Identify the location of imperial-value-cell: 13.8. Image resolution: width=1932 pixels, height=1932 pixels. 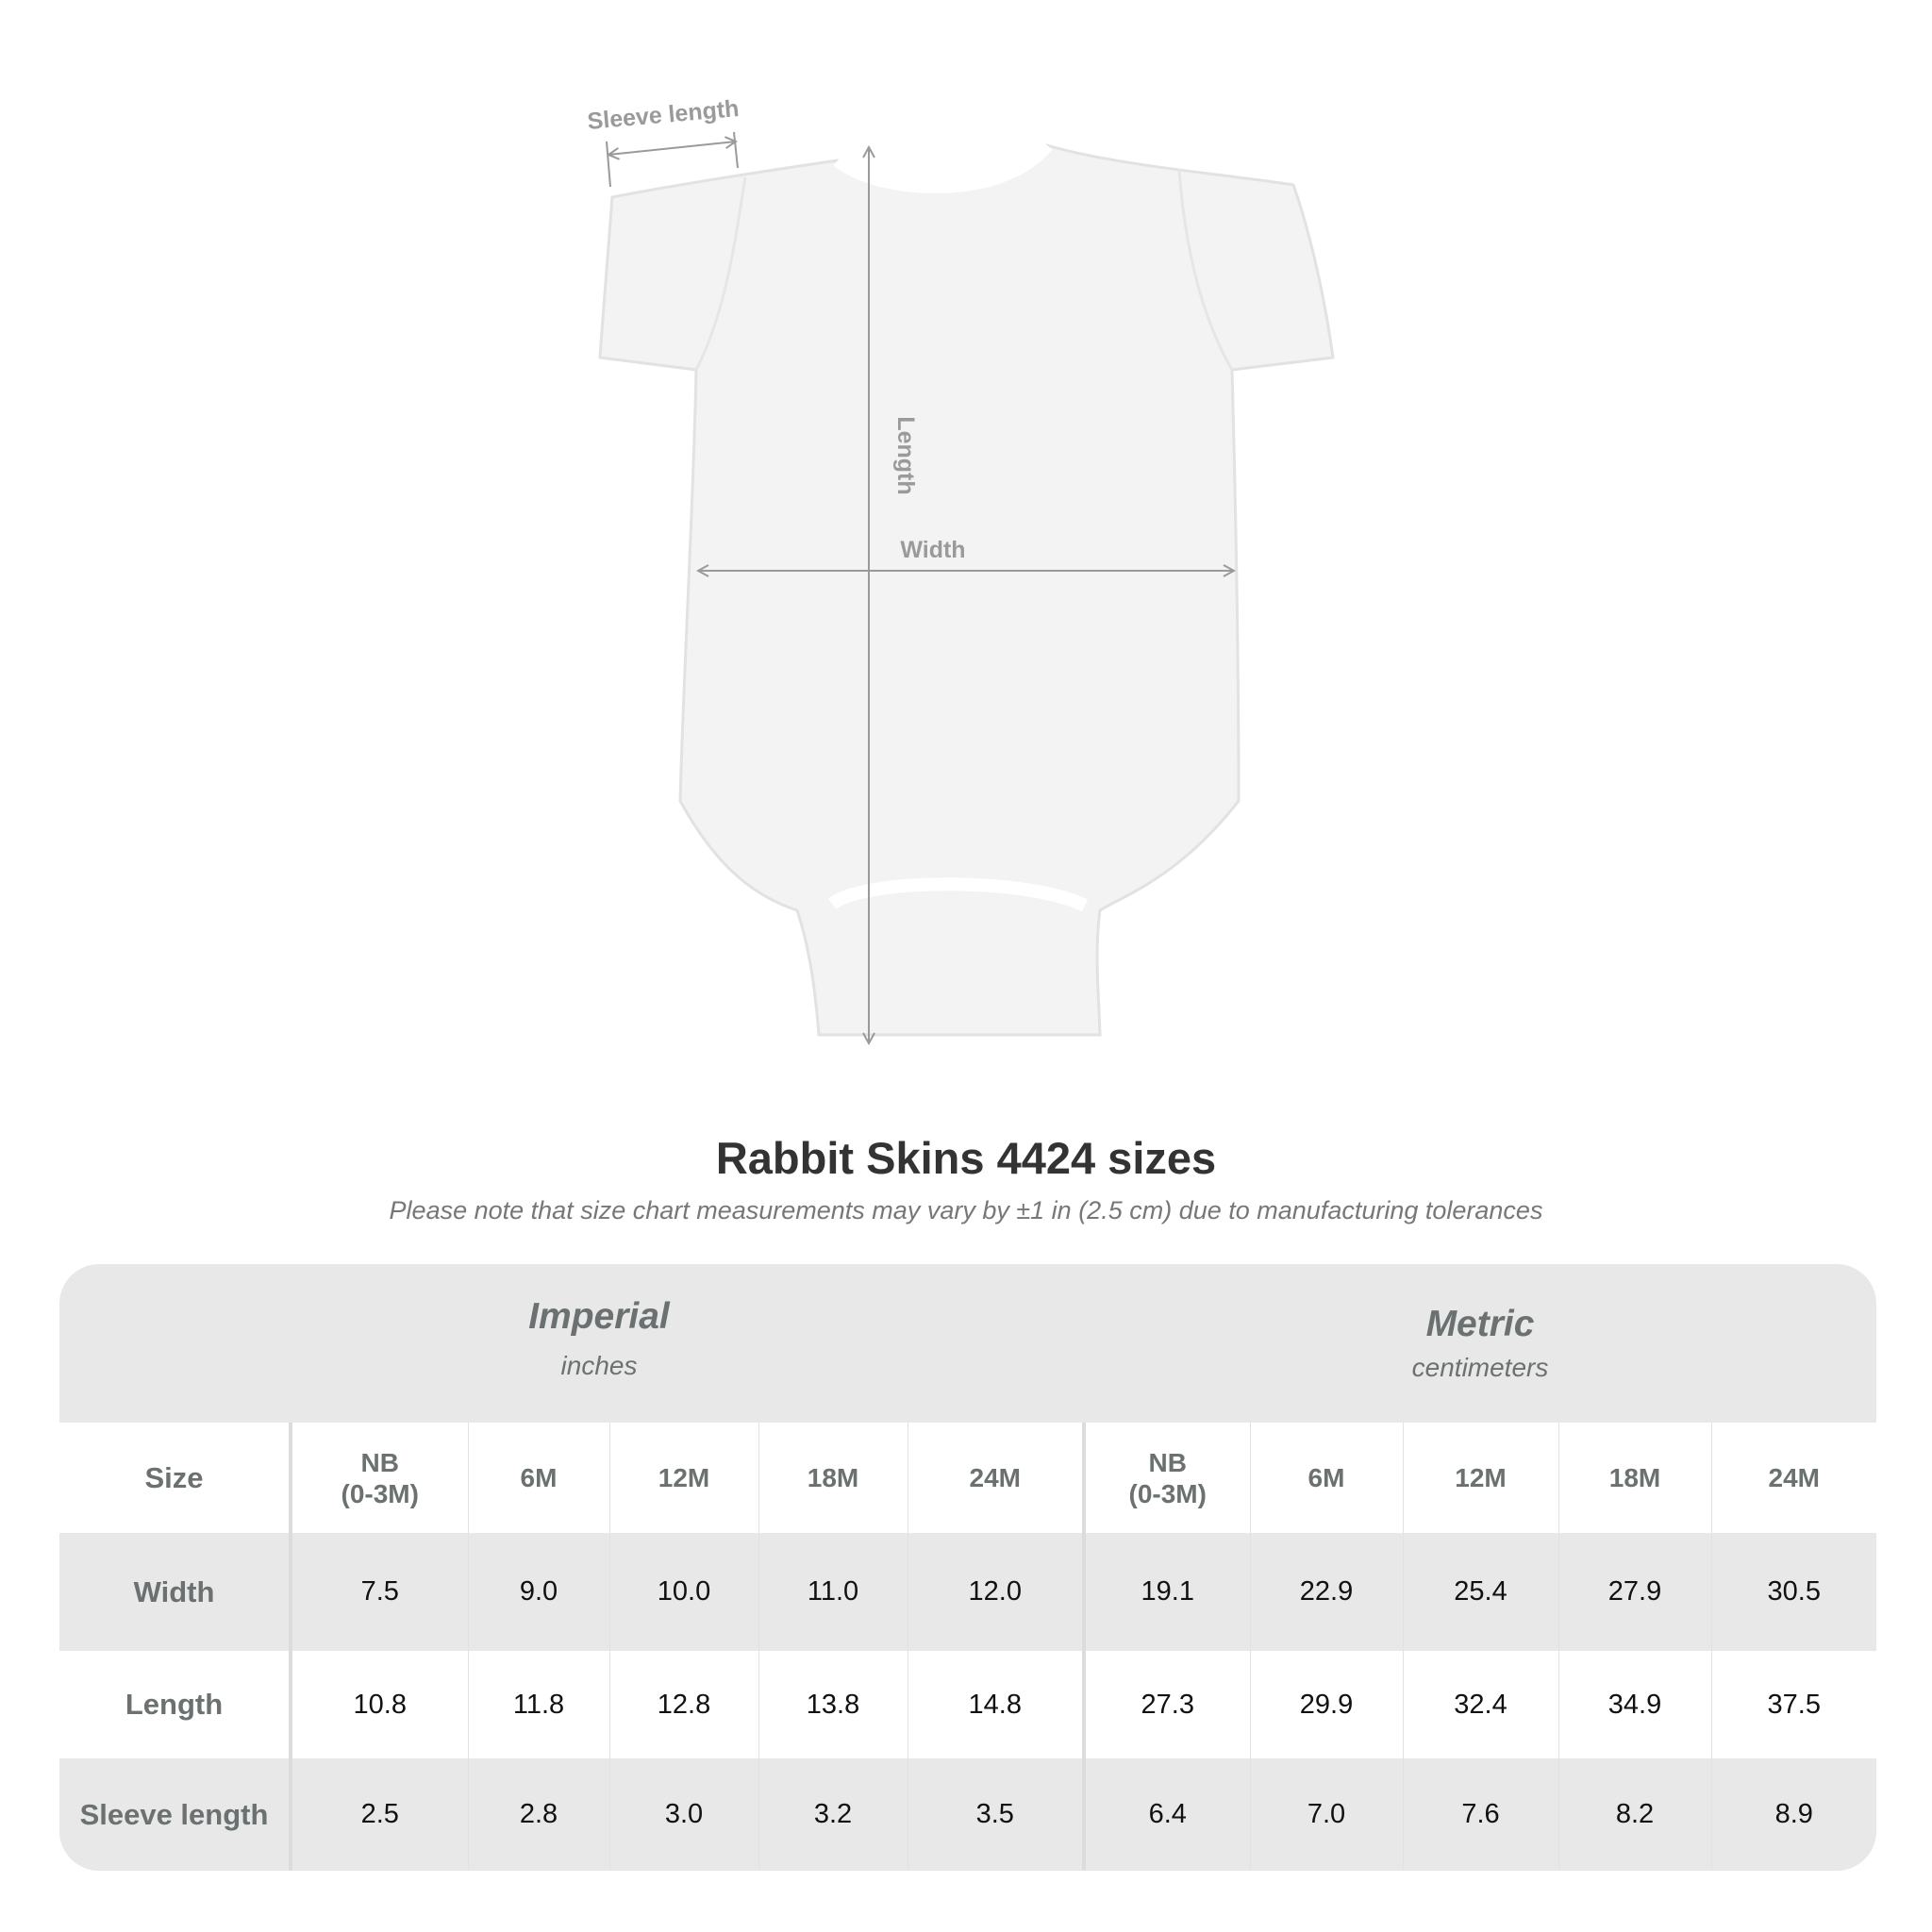
(833, 1704).